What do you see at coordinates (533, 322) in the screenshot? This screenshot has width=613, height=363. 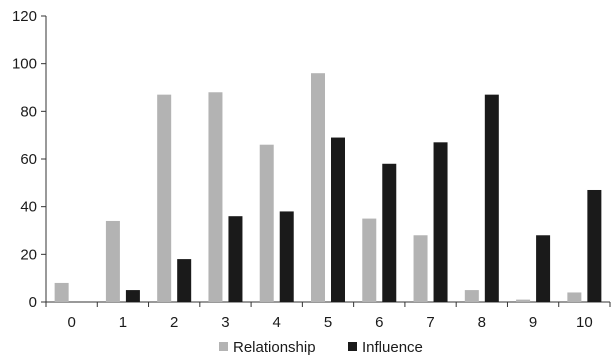 I see `x-tick-label: 9` at bounding box center [533, 322].